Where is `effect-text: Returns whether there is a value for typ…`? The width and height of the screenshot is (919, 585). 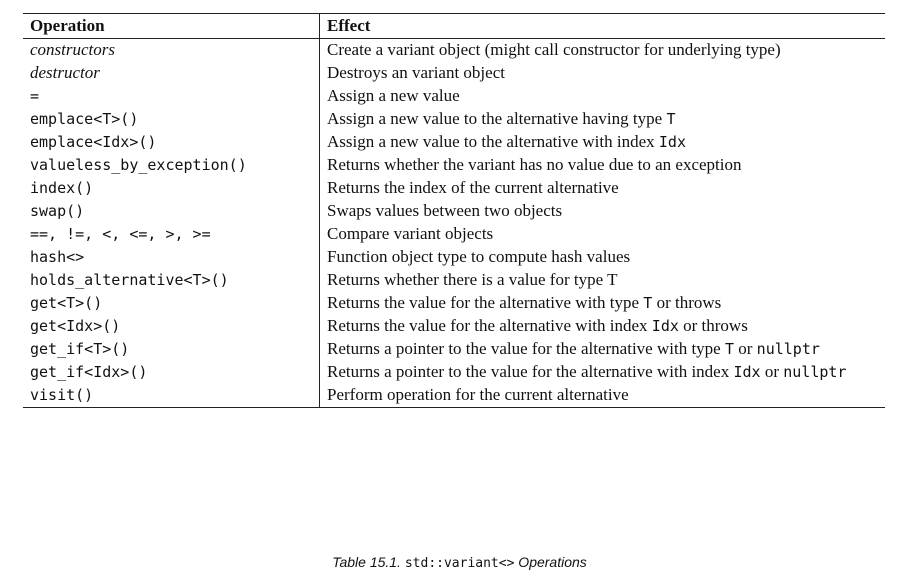 effect-text: Returns whether there is a value for typ… is located at coordinates (472, 279).